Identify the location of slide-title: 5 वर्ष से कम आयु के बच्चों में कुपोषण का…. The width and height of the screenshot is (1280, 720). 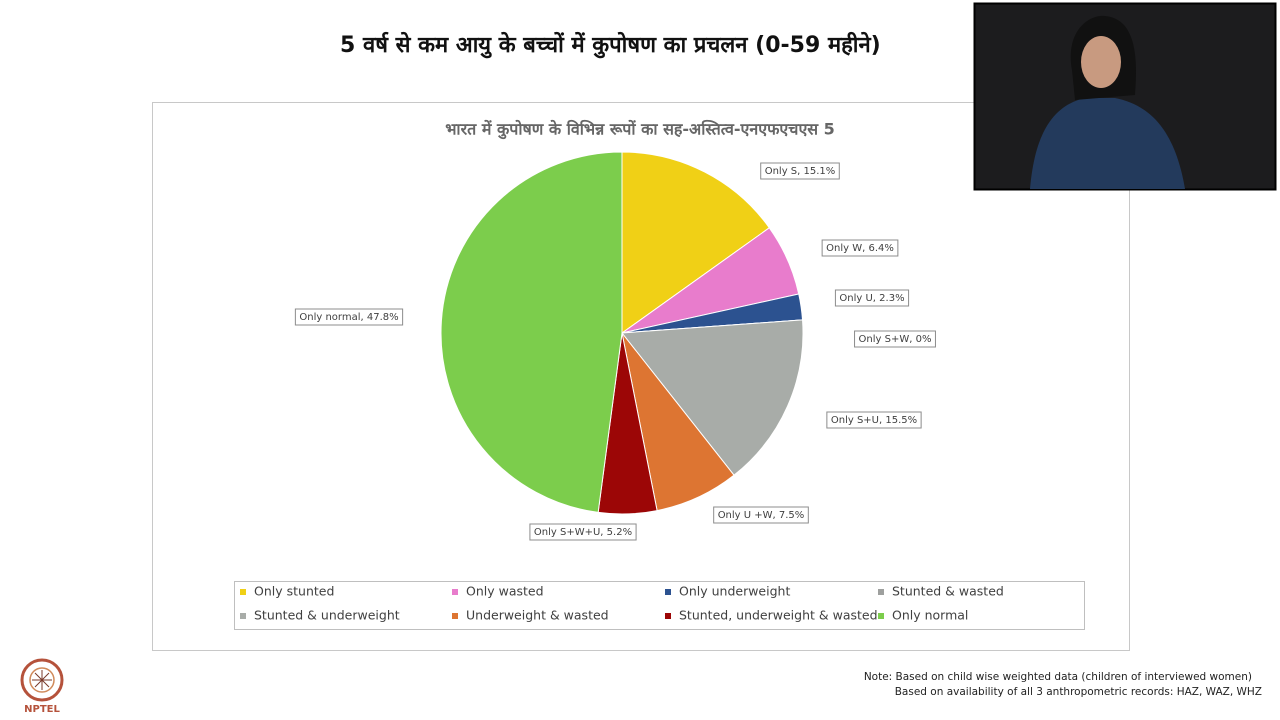
(610, 45).